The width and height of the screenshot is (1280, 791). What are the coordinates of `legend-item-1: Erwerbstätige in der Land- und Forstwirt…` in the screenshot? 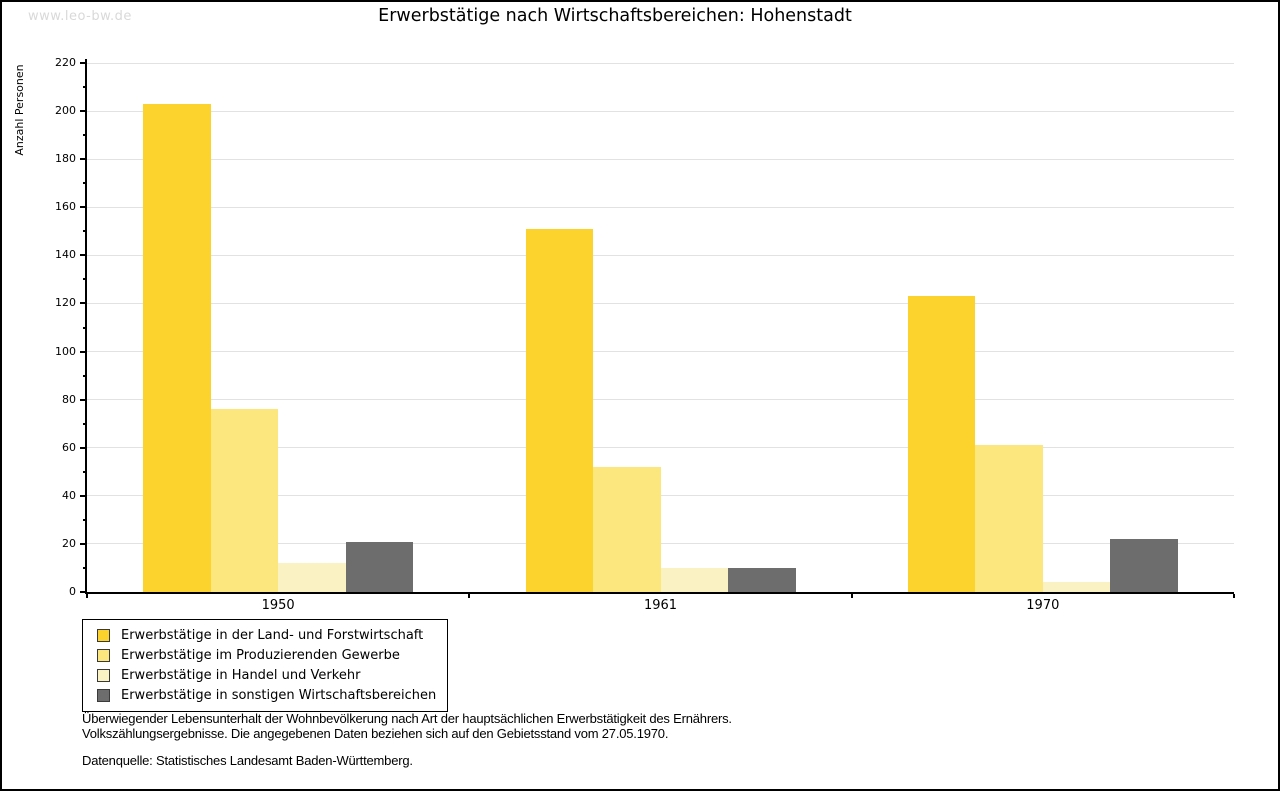 It's located at (265, 635).